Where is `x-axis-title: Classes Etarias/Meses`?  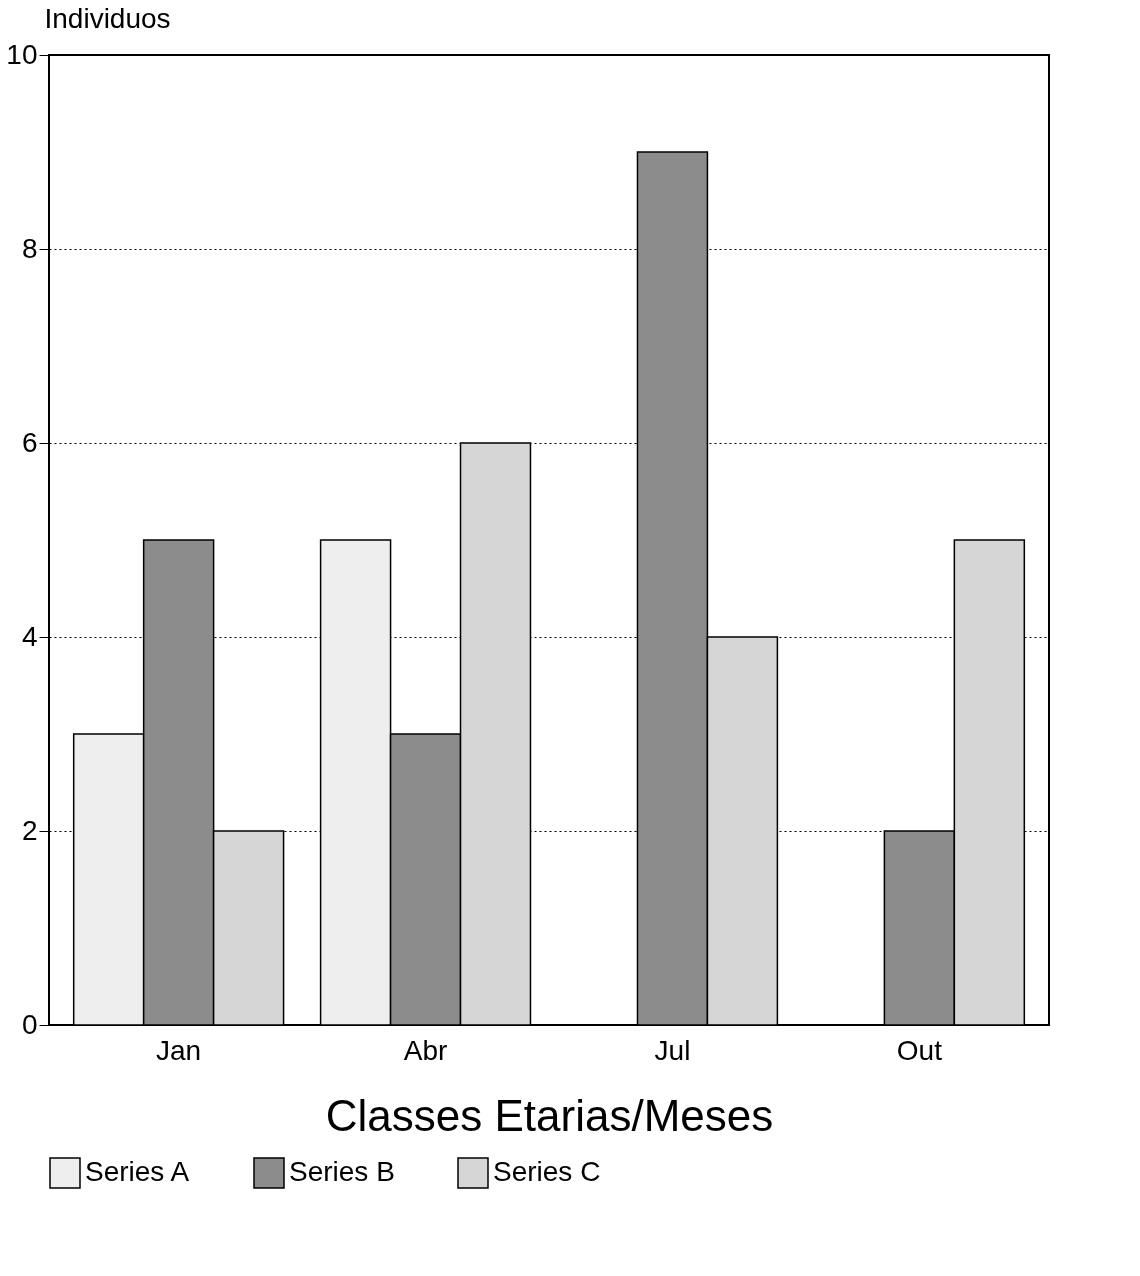
x-axis-title: Classes Etarias/Meses is located at coordinates (549, 1115).